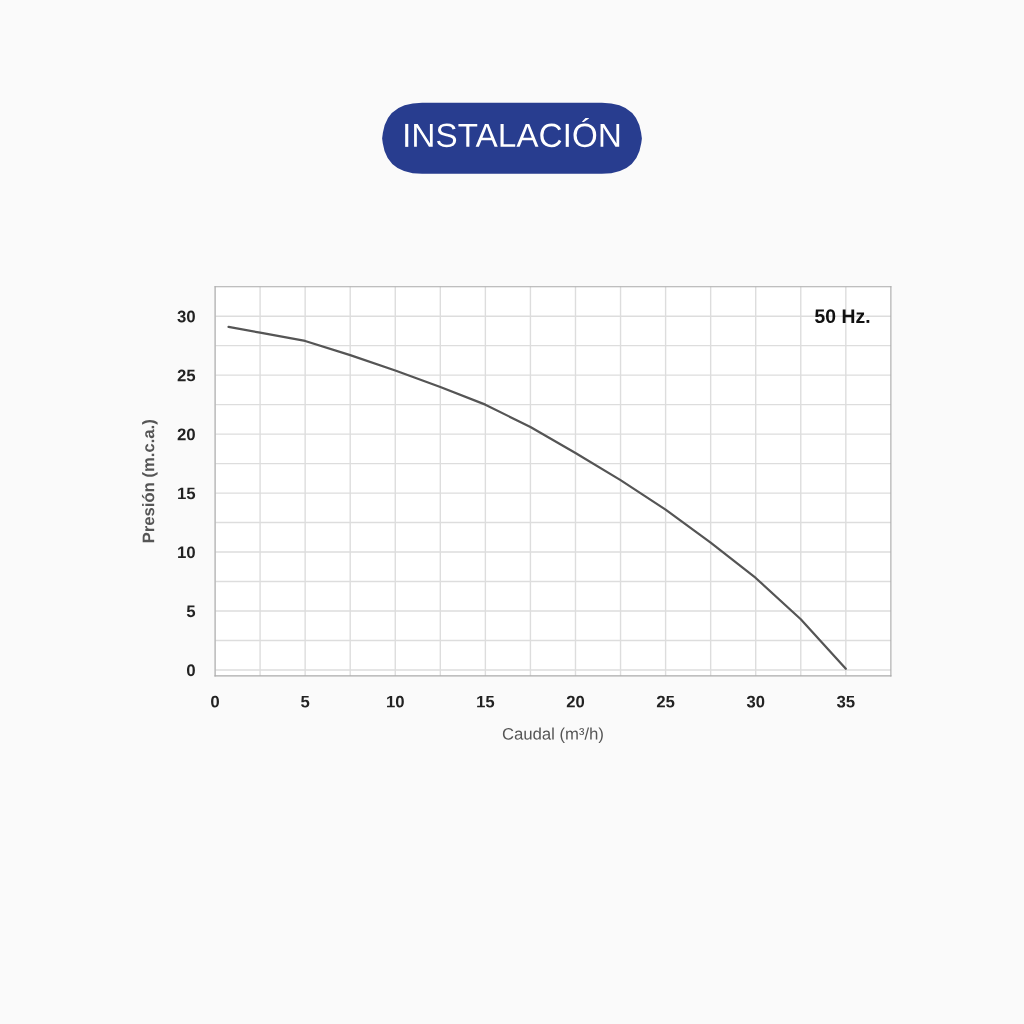 The width and height of the screenshot is (1024, 1024). What do you see at coordinates (845, 701) in the screenshot?
I see `x-tick-label: 35` at bounding box center [845, 701].